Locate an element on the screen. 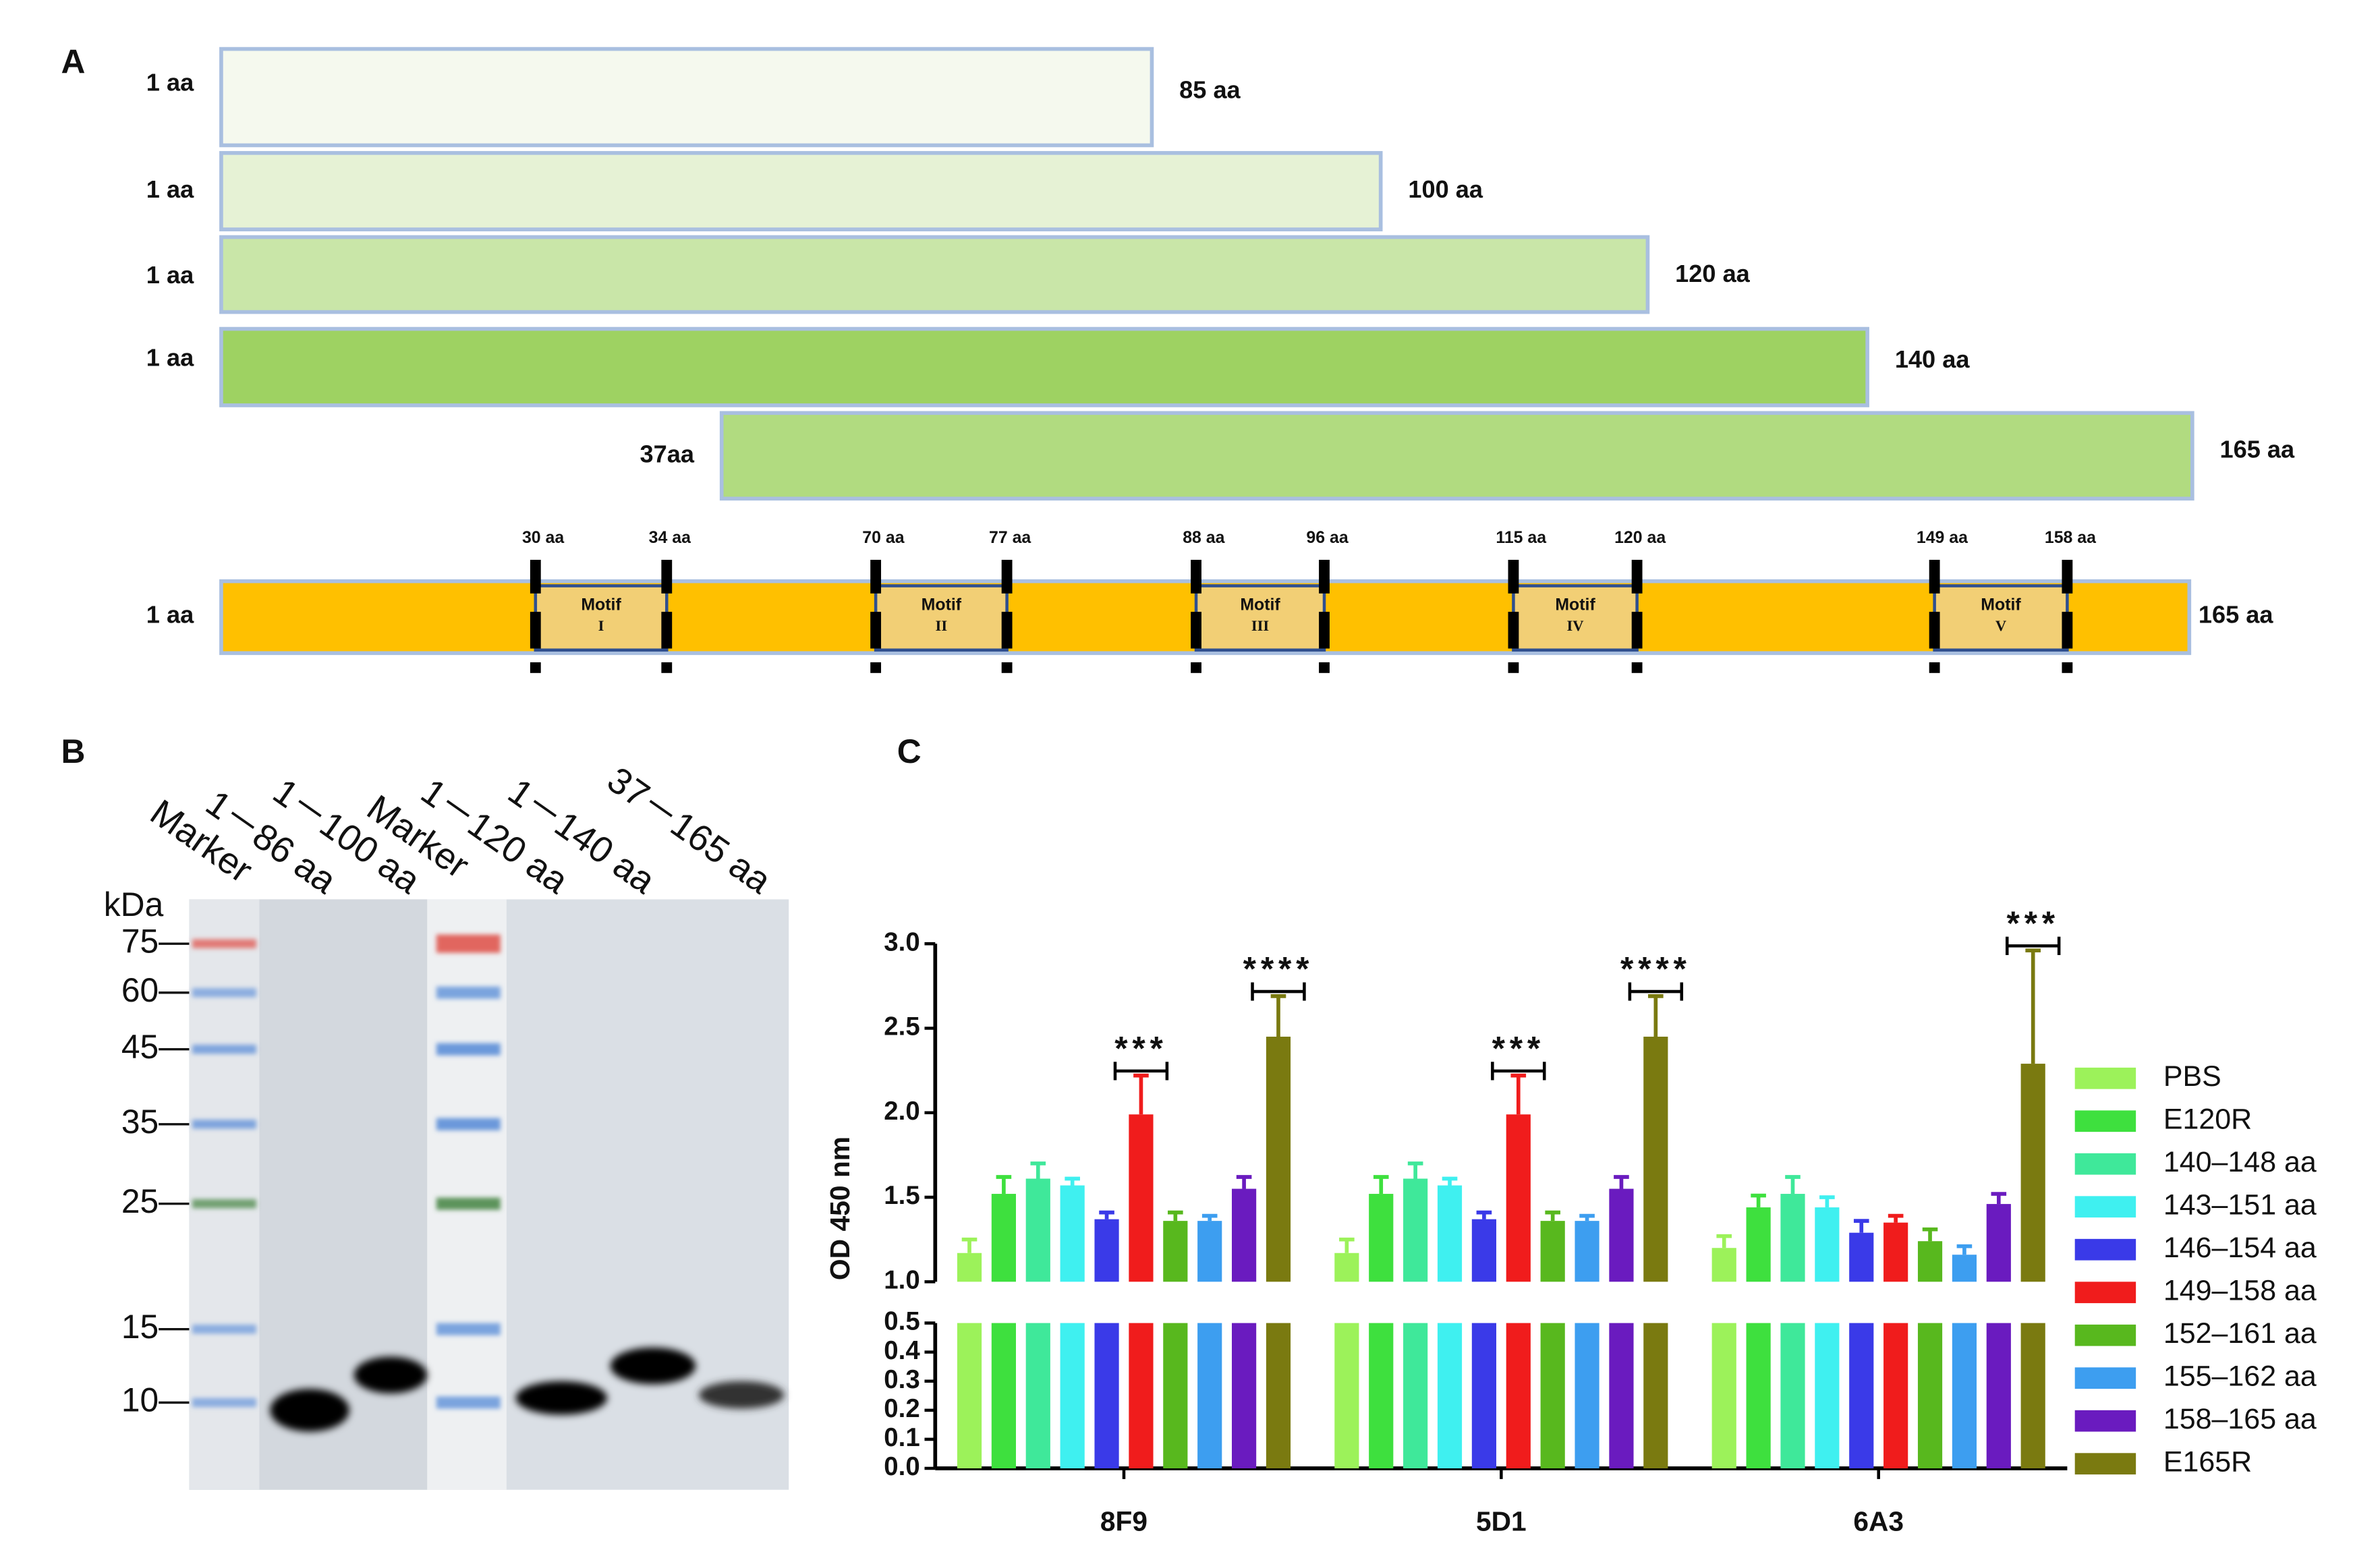  y-tick-label: 0.0 is located at coordinates (902, 1466).